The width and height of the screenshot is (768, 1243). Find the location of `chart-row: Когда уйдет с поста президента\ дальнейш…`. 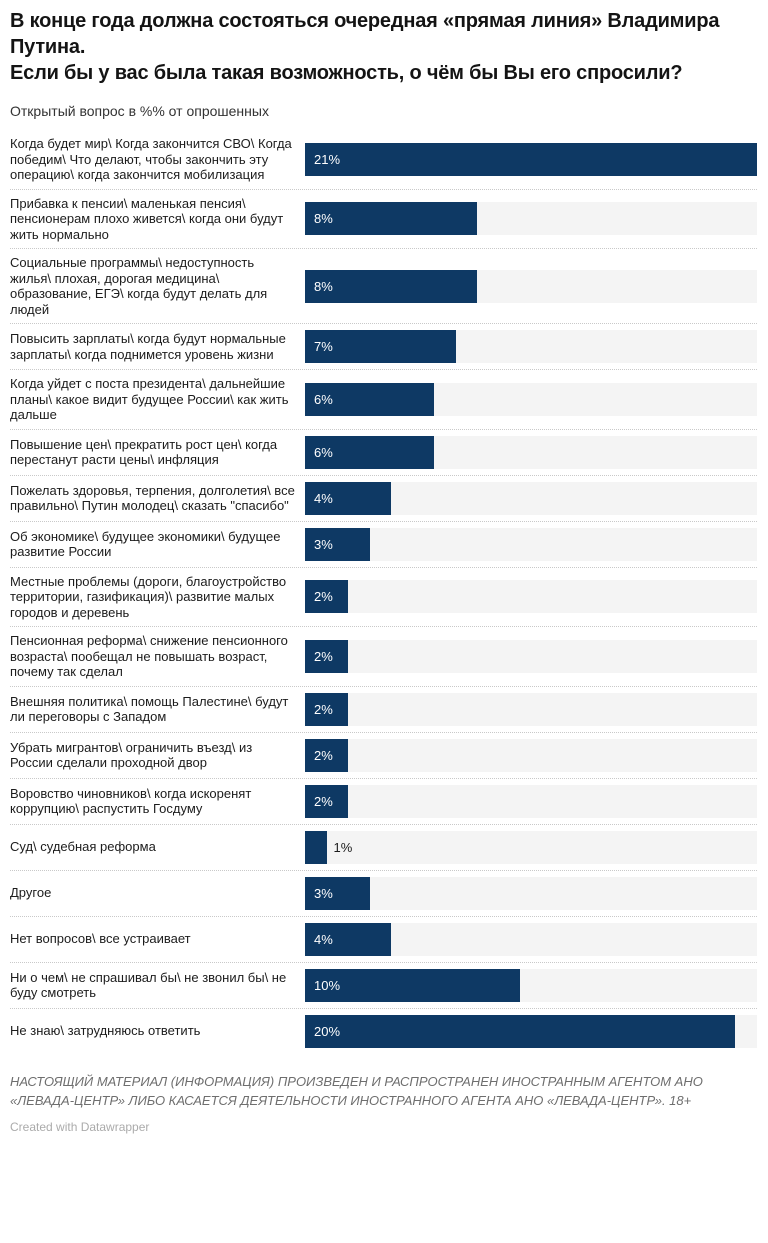

chart-row: Когда уйдет с поста президента\ дальнейш… is located at coordinates (383, 400).